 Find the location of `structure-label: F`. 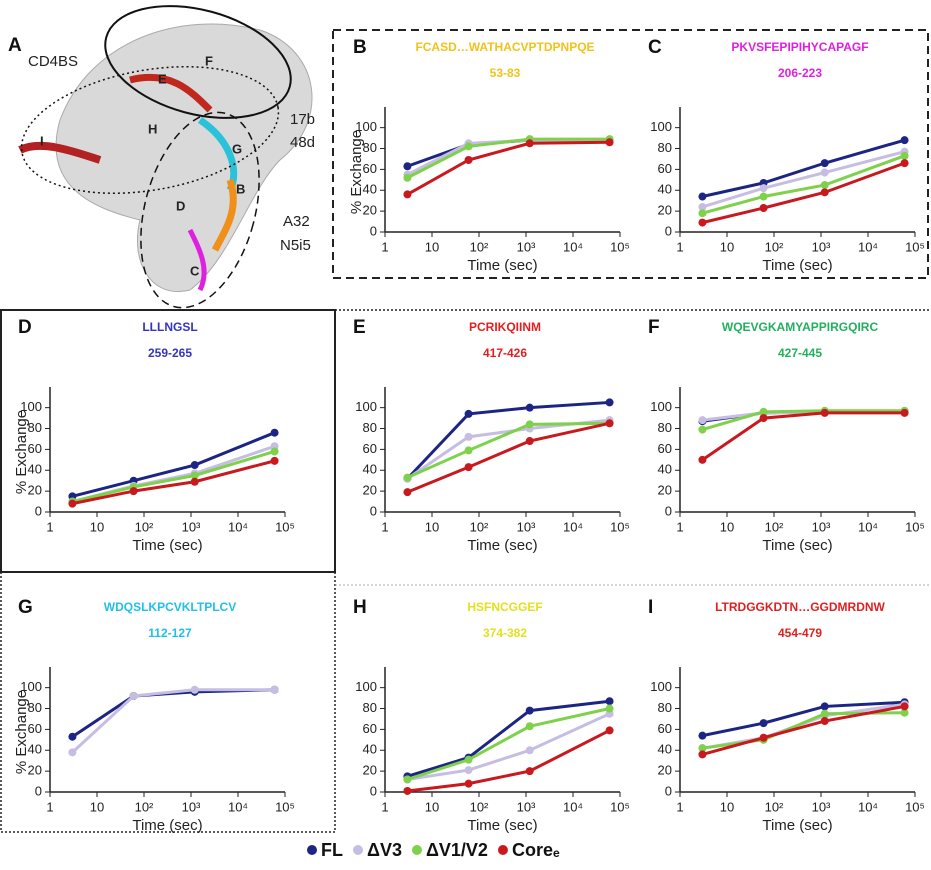

structure-label: F is located at coordinates (209, 60).